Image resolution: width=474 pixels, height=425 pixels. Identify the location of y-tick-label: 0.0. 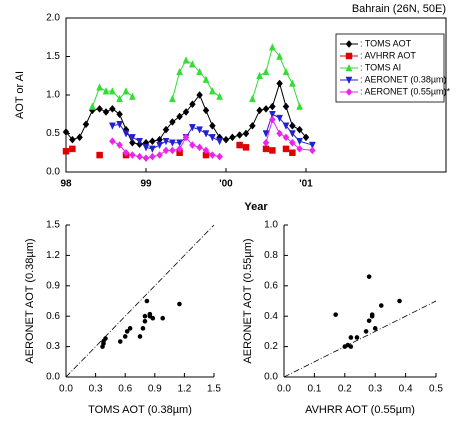
(53, 377).